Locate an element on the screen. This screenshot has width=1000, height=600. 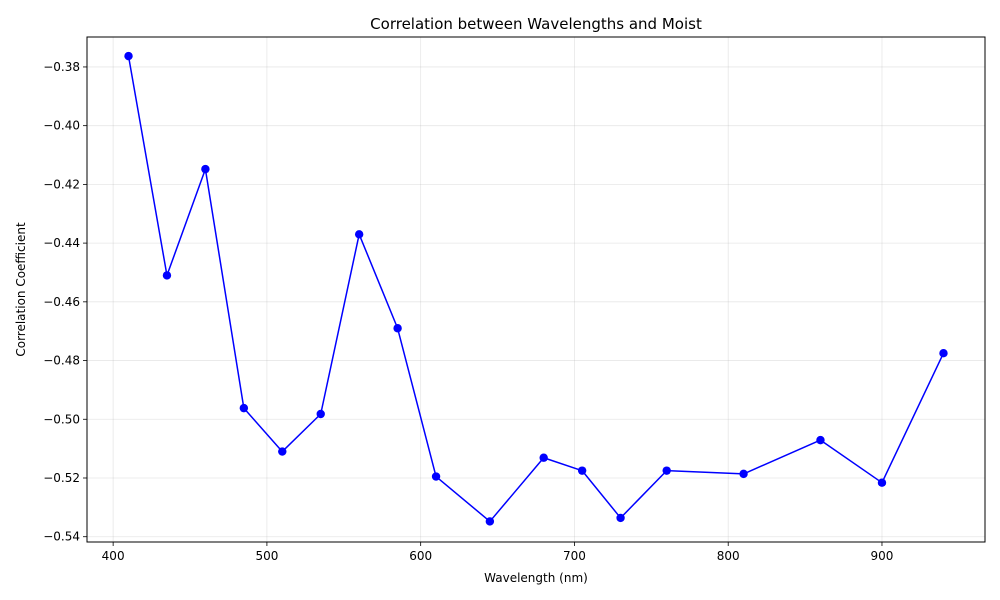
y-tick-label: −0.46 is located at coordinates (61, 302).